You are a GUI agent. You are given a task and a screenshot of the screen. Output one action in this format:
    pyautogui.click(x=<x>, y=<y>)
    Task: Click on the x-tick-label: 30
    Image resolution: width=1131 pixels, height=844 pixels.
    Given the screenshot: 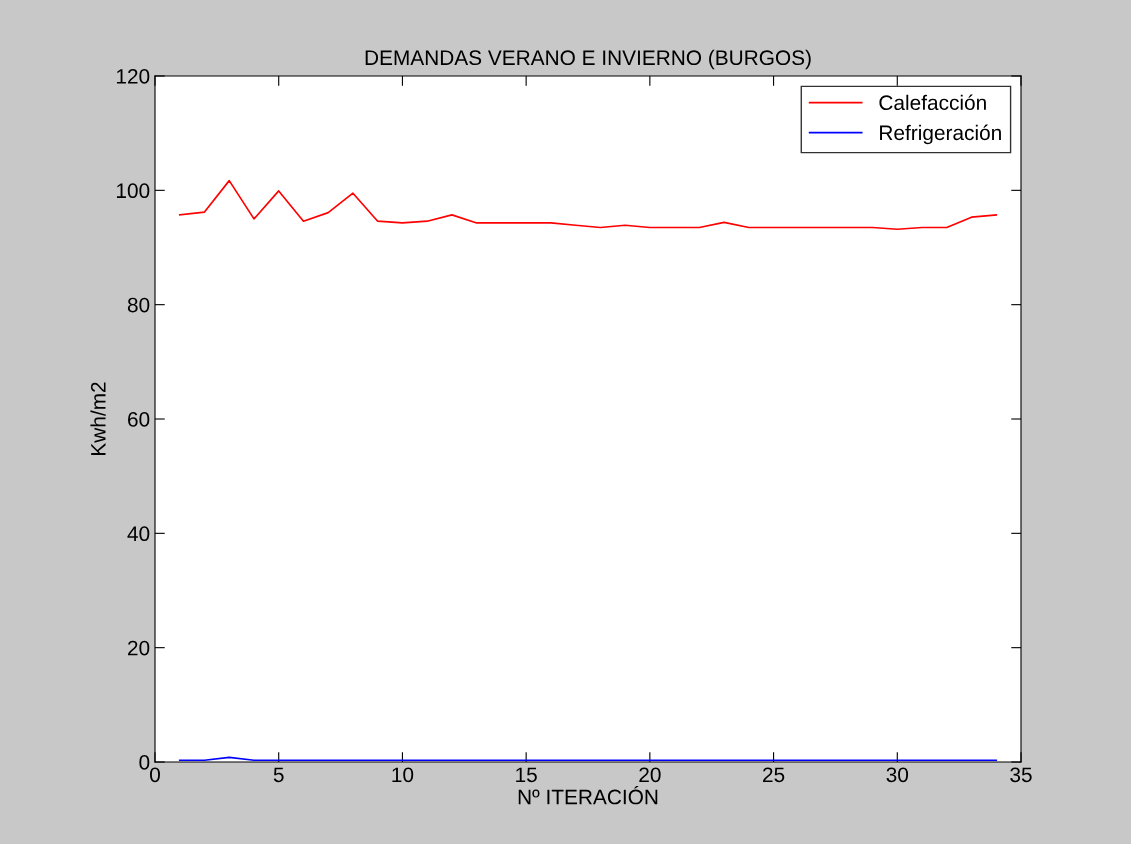 What is the action you would take?
    pyautogui.click(x=897, y=775)
    